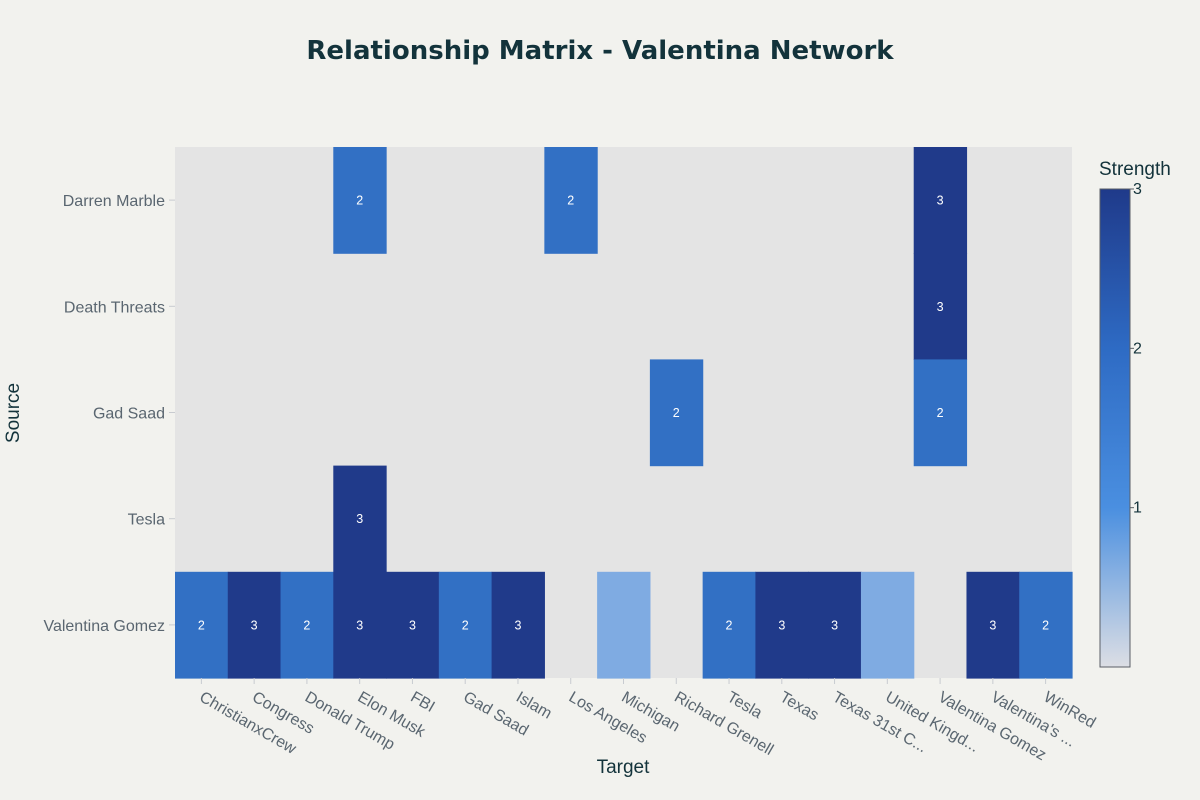 The image size is (1200, 800). Describe the element at coordinates (1115, 428) in the screenshot. I see `colorbar` at that location.